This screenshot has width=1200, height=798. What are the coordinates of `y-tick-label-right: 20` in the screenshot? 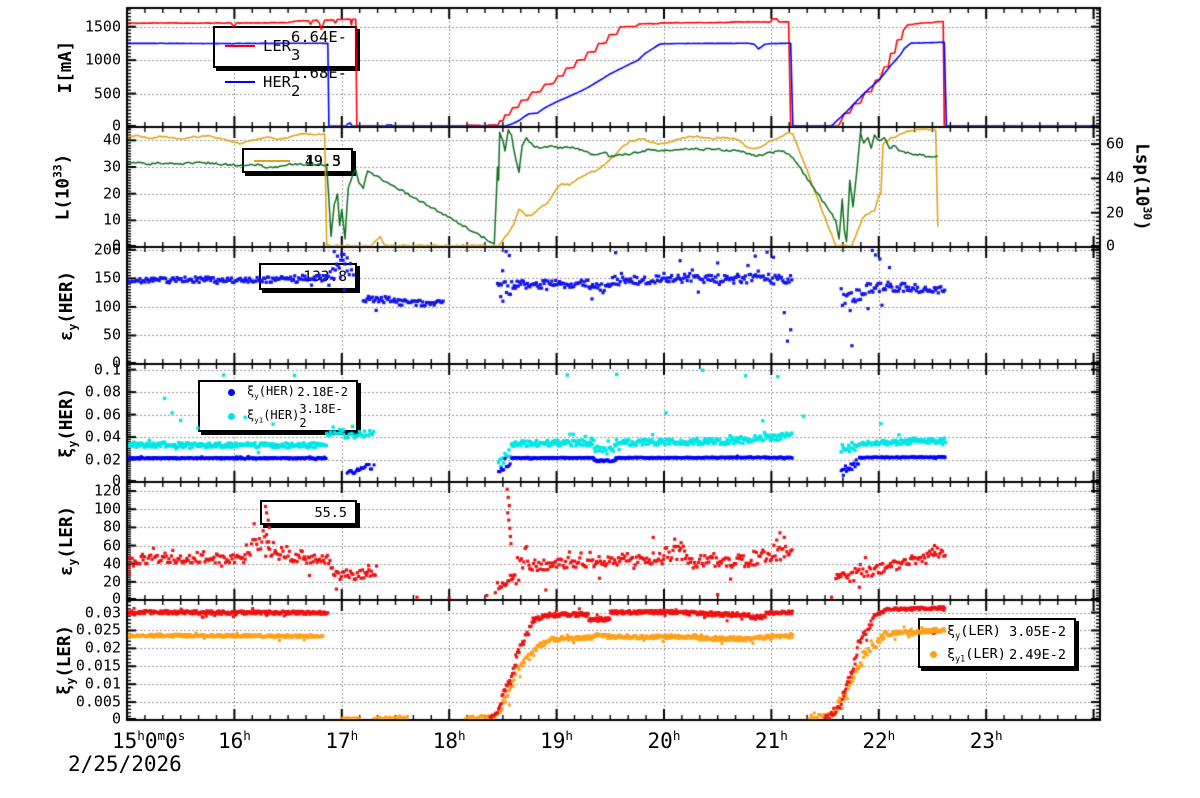 It's located at (1115, 212).